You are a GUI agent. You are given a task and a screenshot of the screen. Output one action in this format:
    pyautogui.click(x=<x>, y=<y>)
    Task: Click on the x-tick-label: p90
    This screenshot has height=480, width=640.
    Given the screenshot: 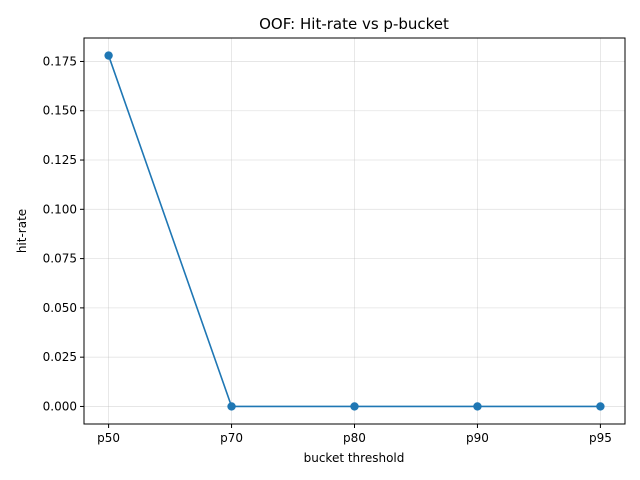 What is the action you would take?
    pyautogui.click(x=477, y=438)
    